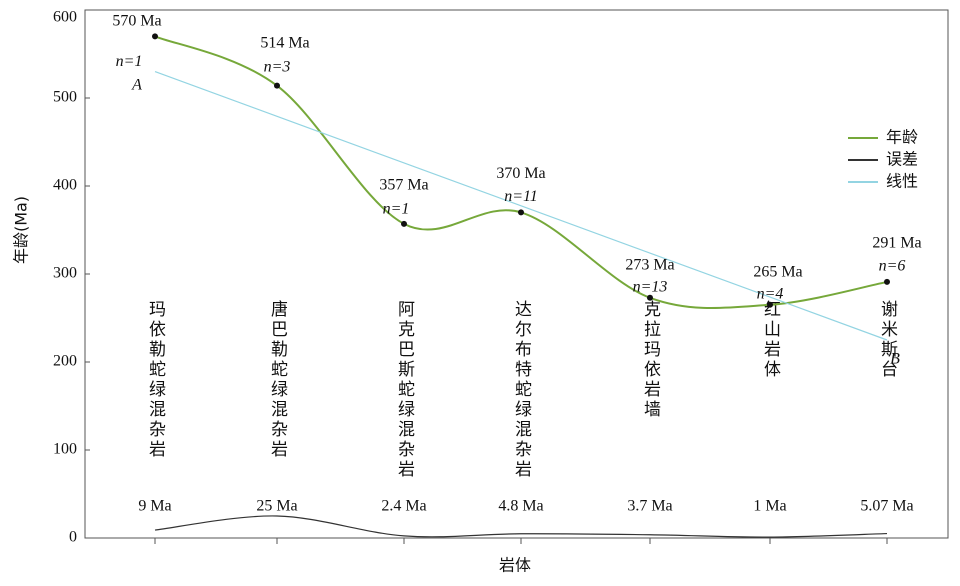 The image size is (960, 586). What do you see at coordinates (520, 506) in the screenshot?
I see `error-label: 4.8 Ma` at bounding box center [520, 506].